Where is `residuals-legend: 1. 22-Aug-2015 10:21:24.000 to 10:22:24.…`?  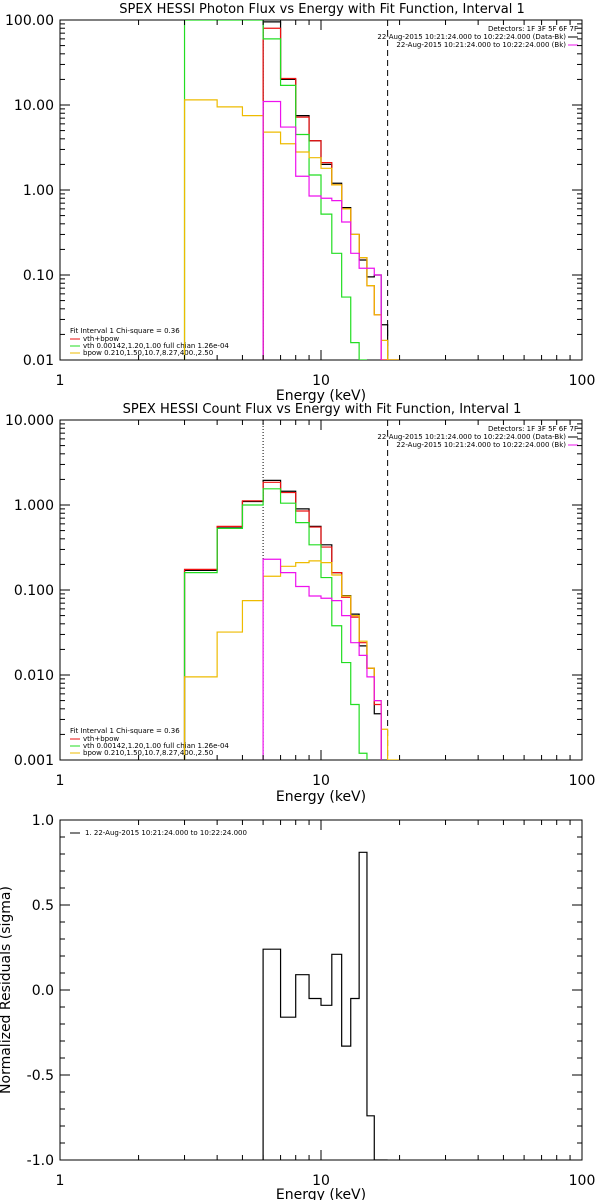 residuals-legend: 1. 22-Aug-2015 10:21:24.000 to 10:22:24.… is located at coordinates (158, 833).